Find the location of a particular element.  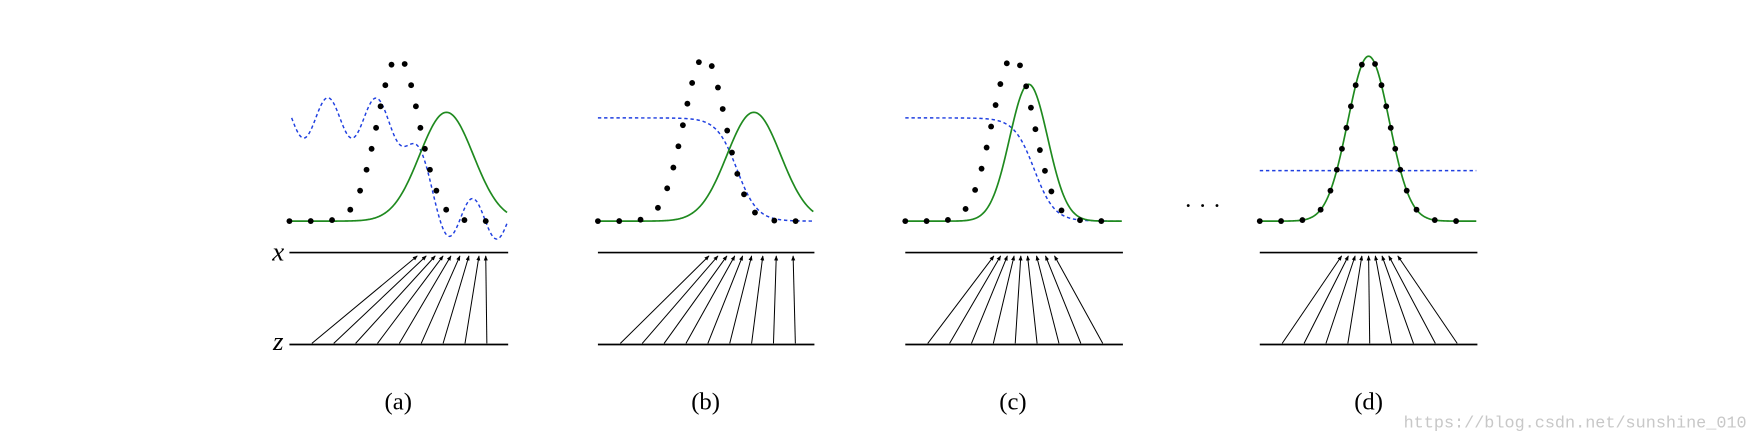

caption: (b) is located at coordinates (705, 402).